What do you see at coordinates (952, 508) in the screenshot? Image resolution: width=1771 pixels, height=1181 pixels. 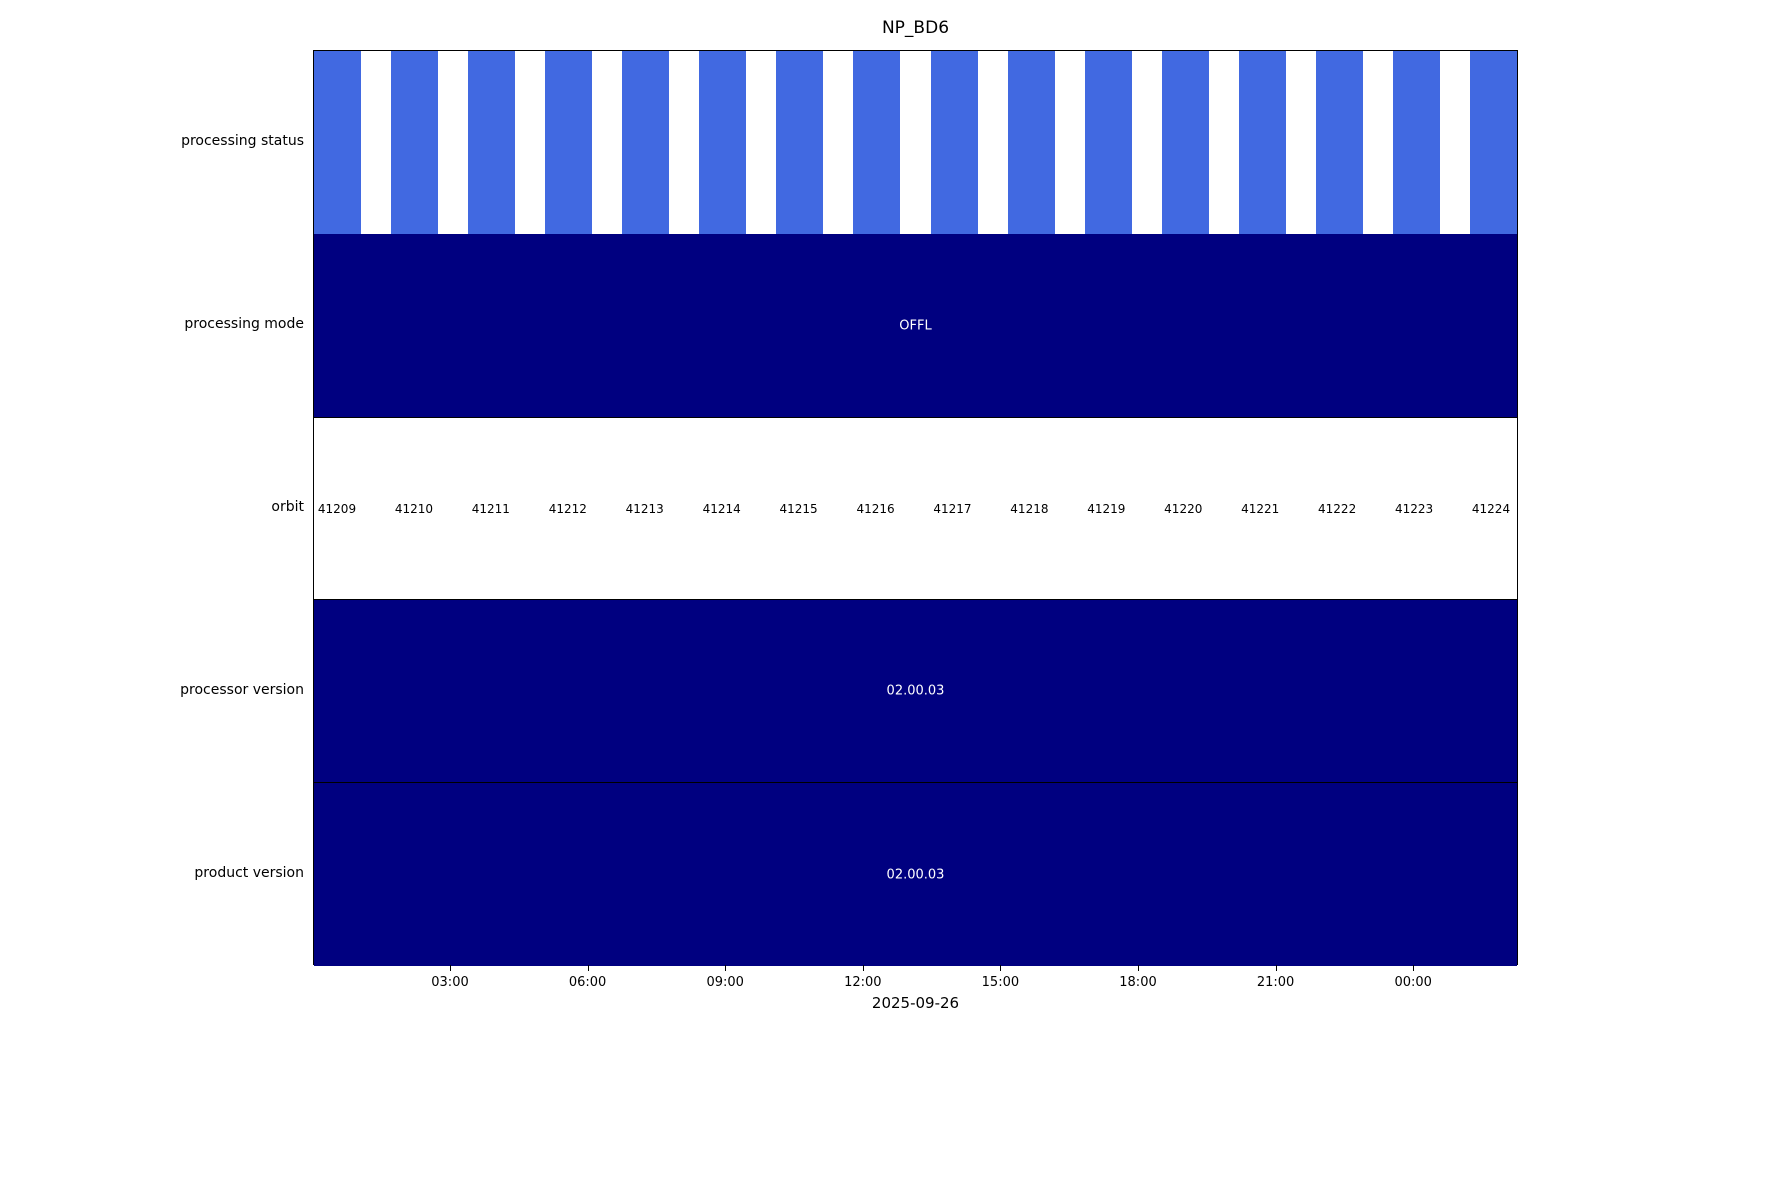 I see `orbit-number: 41217` at bounding box center [952, 508].